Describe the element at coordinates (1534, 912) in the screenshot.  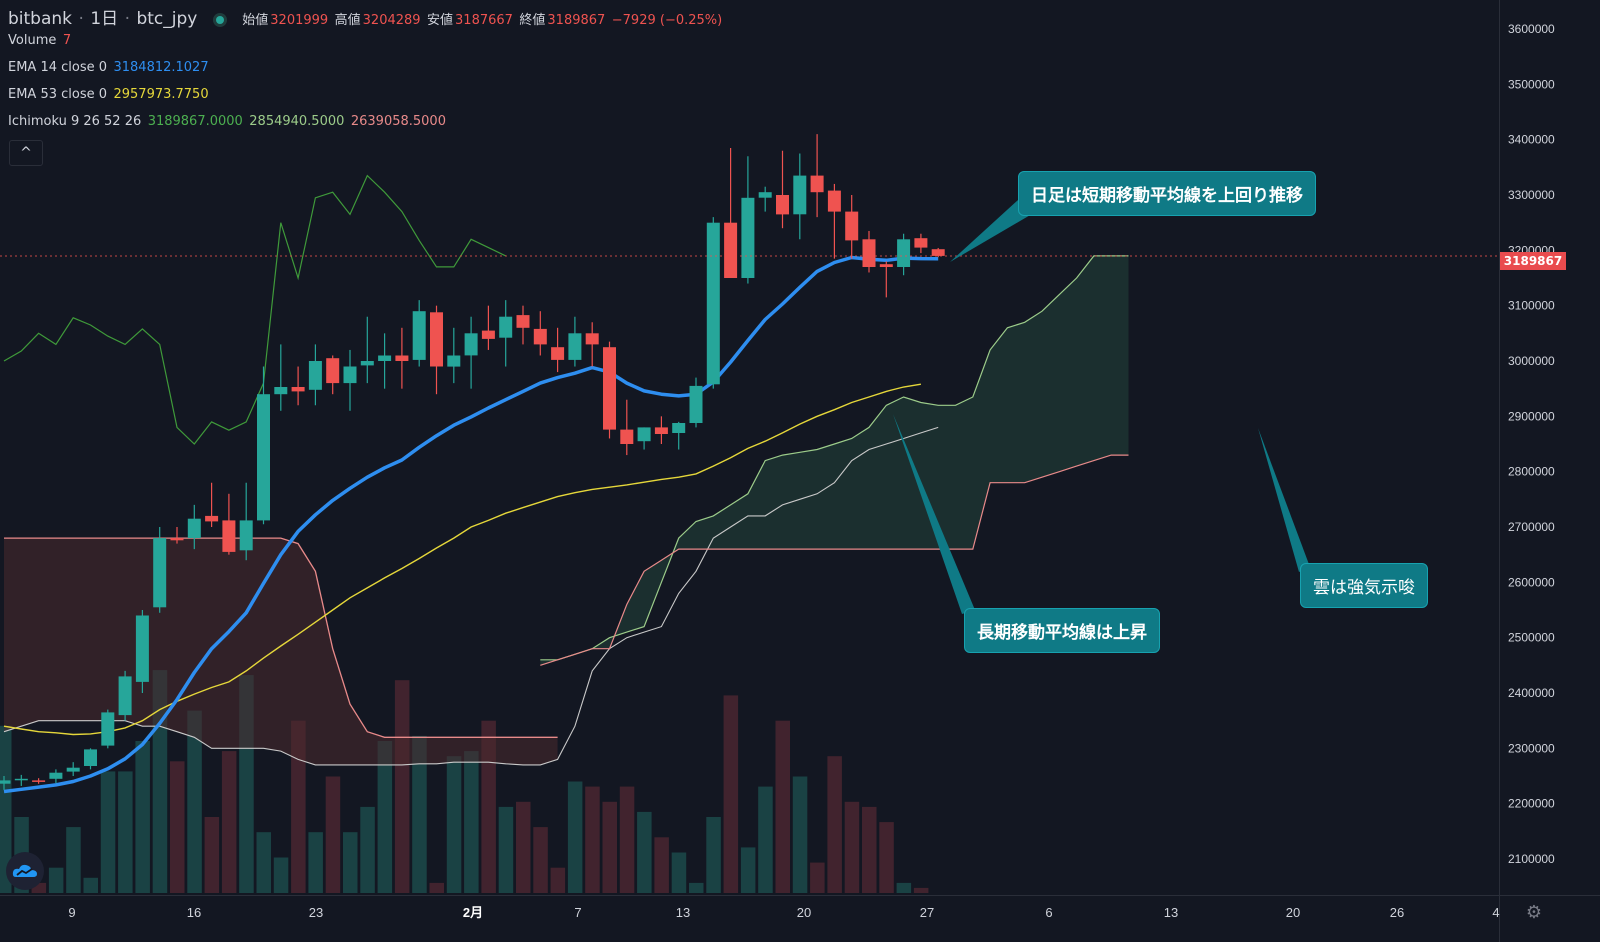
I see `settings-gear-icon: ⚙` at that location.